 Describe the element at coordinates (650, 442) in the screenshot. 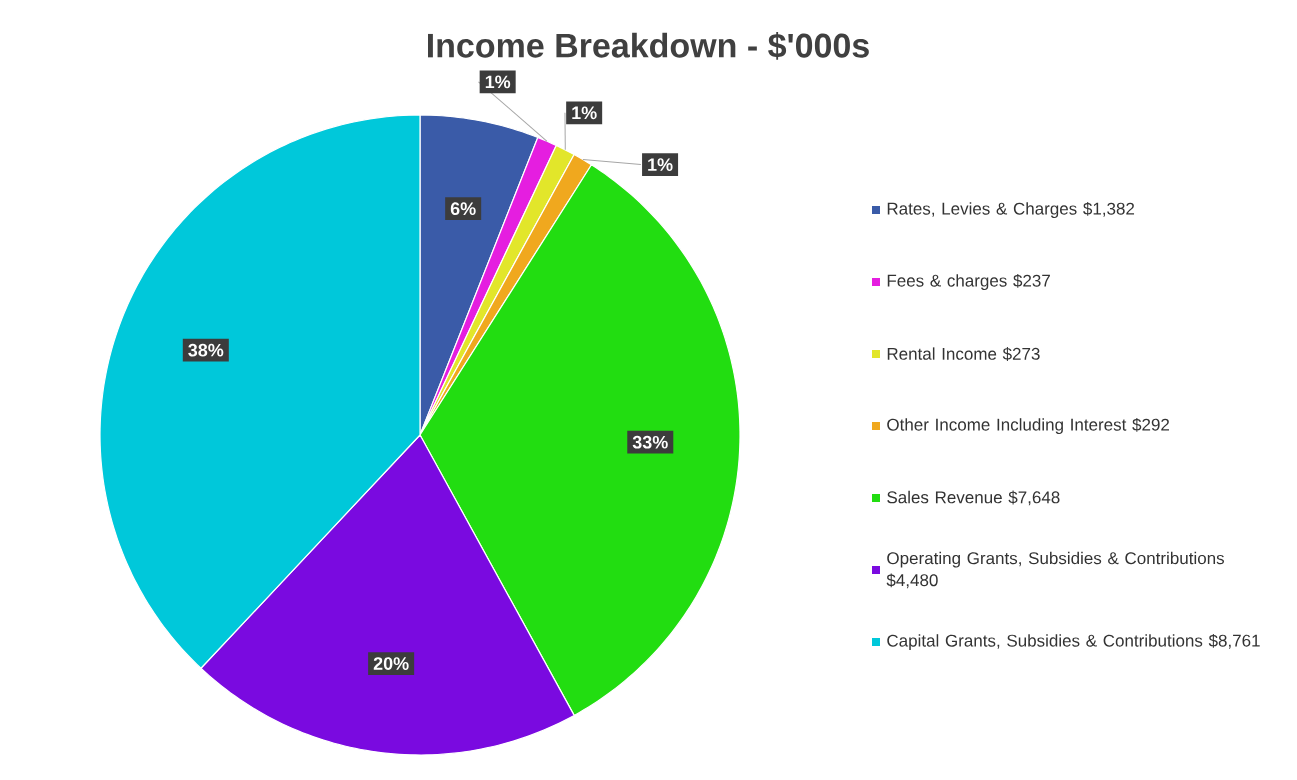

I see `data-label: 33%` at that location.